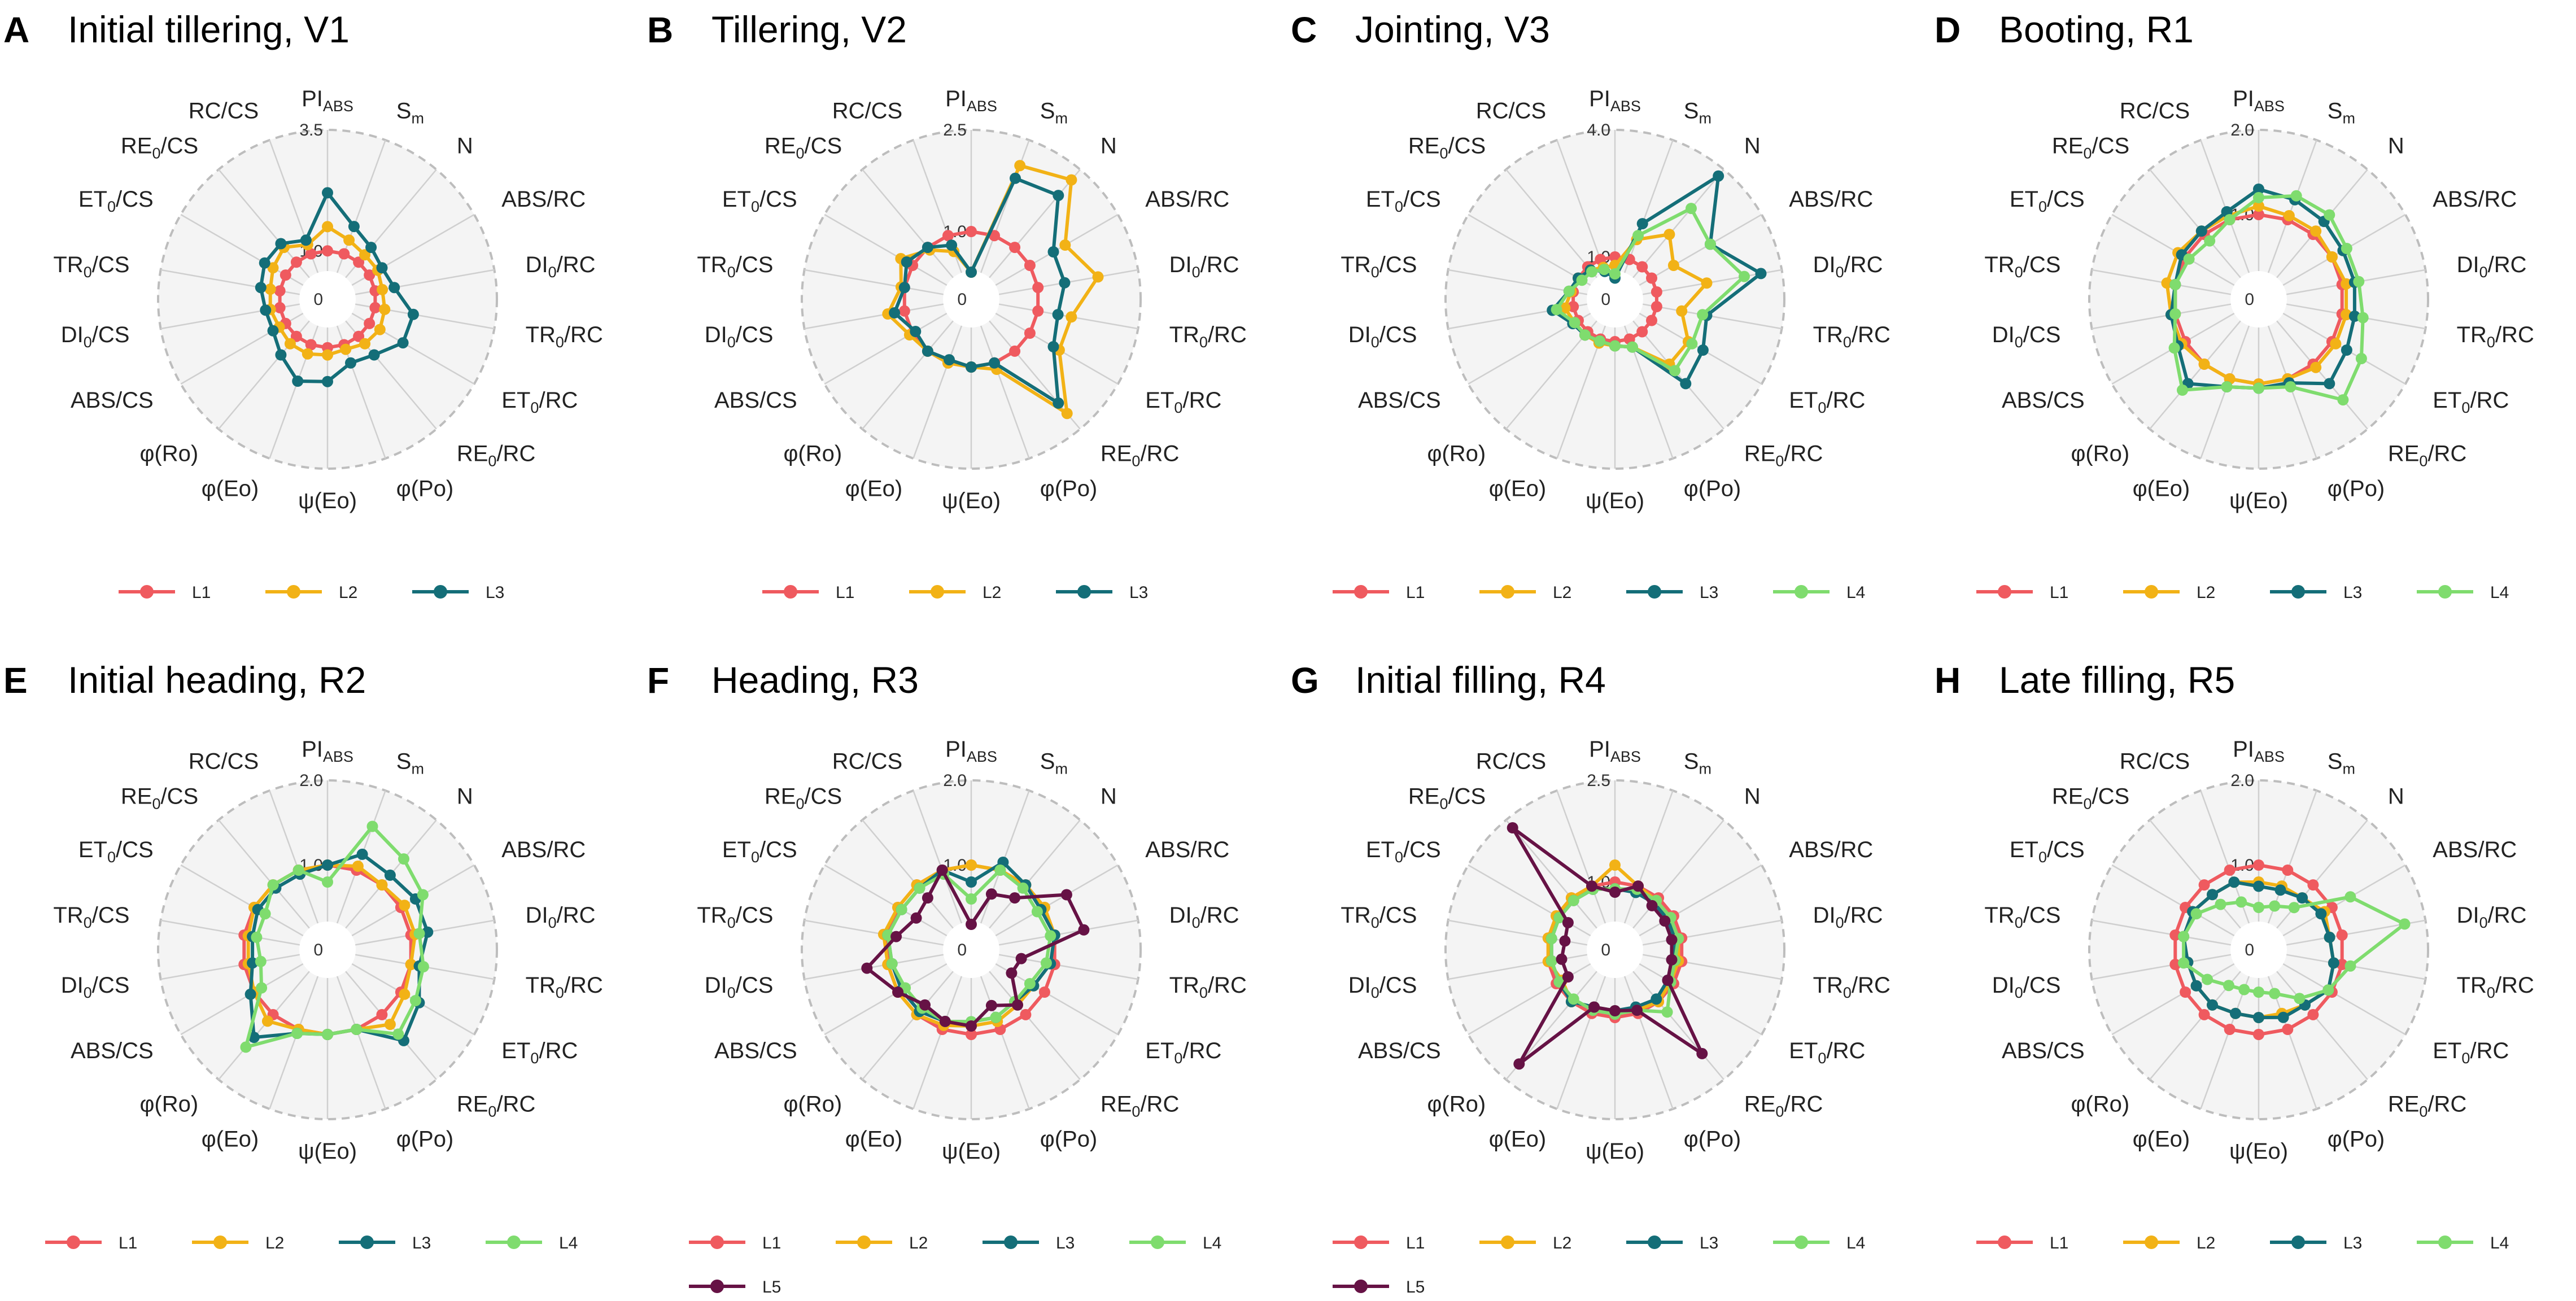 This screenshot has height=1301, width=2576. I want to click on axis-label: ET0/CS, so click(2047, 851).